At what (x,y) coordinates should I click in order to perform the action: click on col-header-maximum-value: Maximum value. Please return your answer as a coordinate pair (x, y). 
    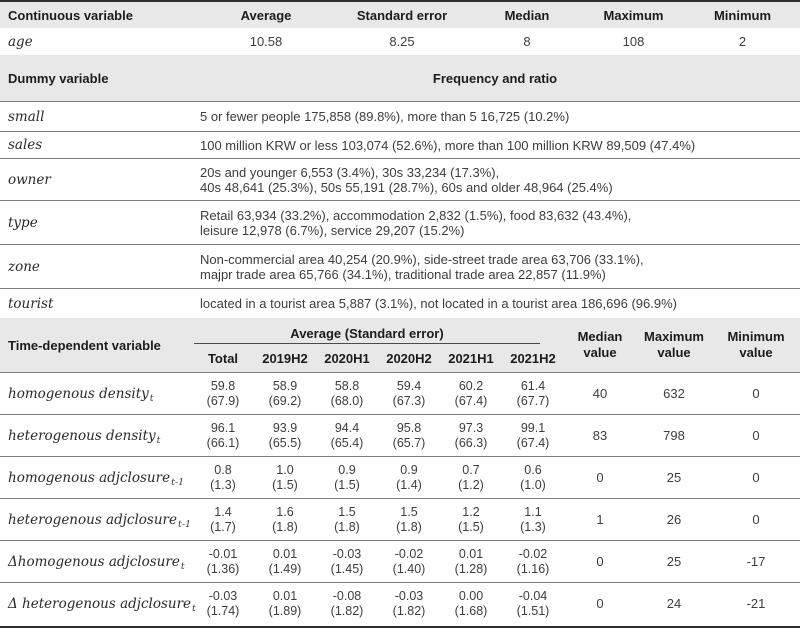
    Looking at the image, I should click on (674, 344).